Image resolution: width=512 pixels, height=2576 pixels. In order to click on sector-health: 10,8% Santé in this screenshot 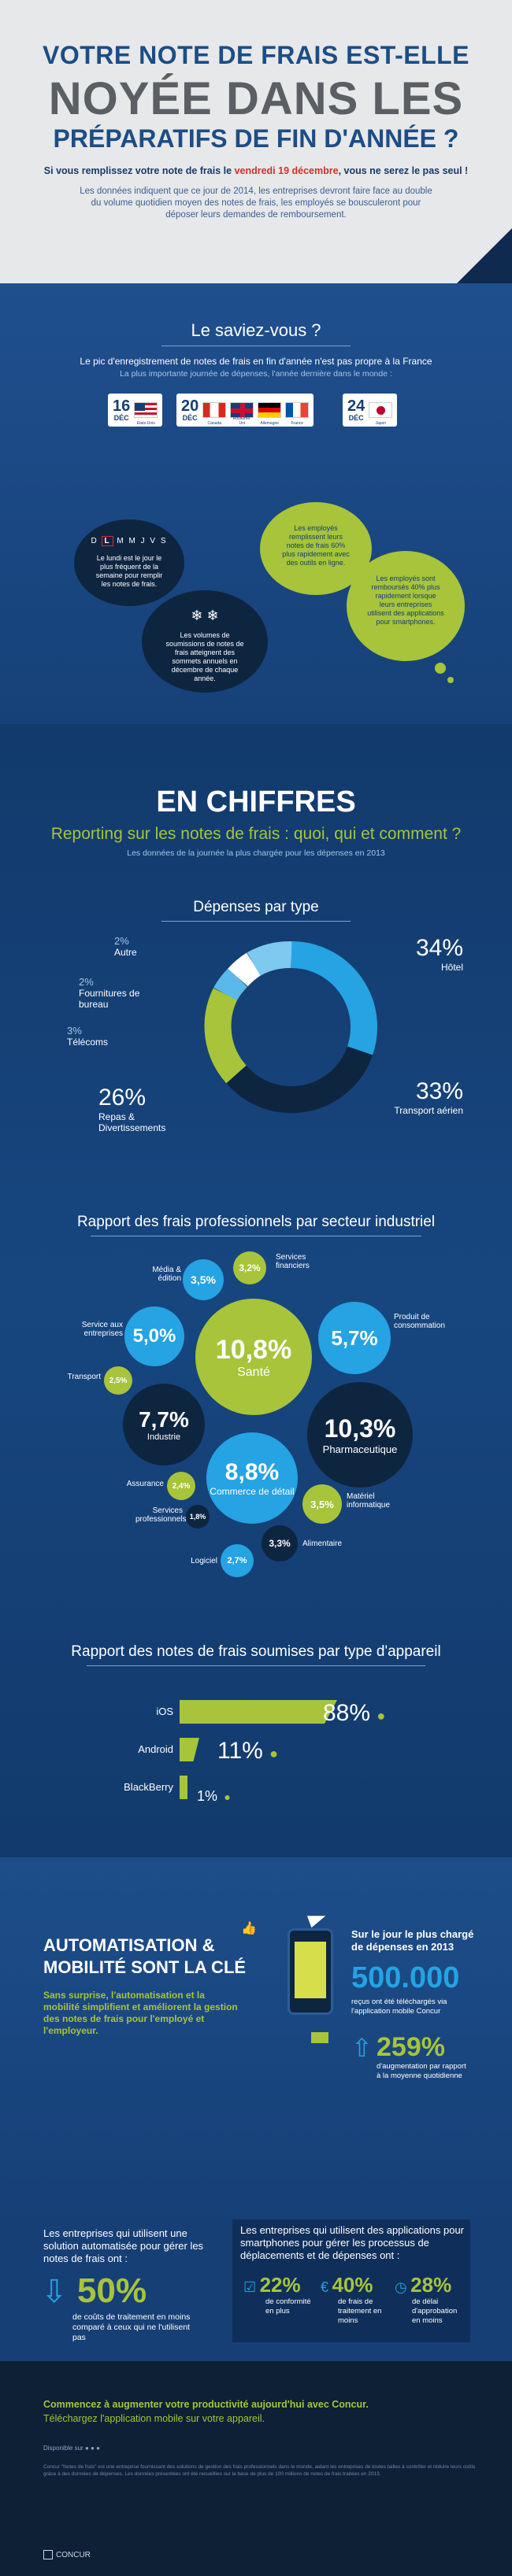, I will do `click(253, 1357)`.